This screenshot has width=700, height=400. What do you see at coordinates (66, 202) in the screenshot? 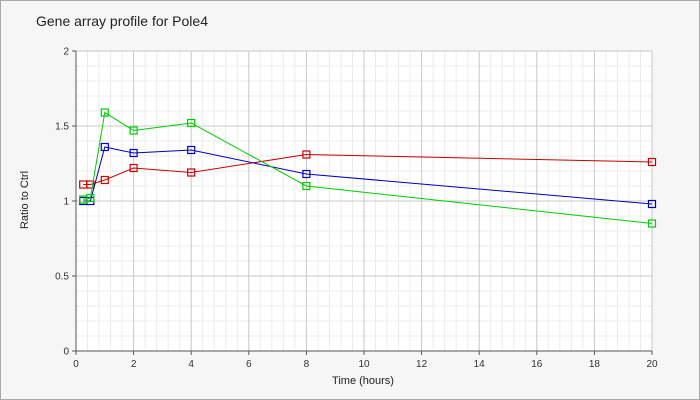
I see `y-tick-label: 1` at bounding box center [66, 202].